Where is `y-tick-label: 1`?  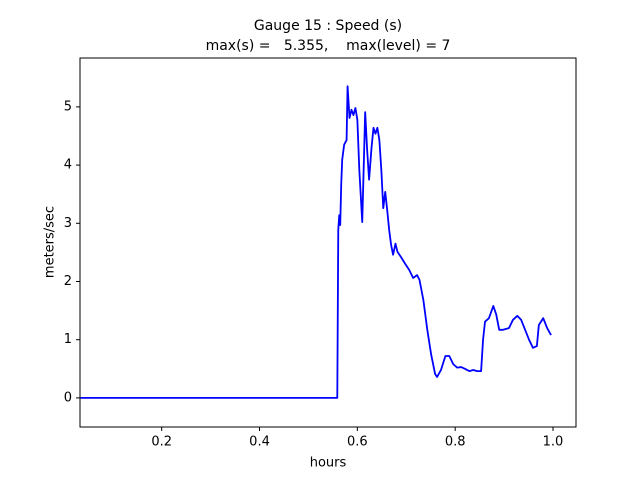
y-tick-label: 1 is located at coordinates (68, 339).